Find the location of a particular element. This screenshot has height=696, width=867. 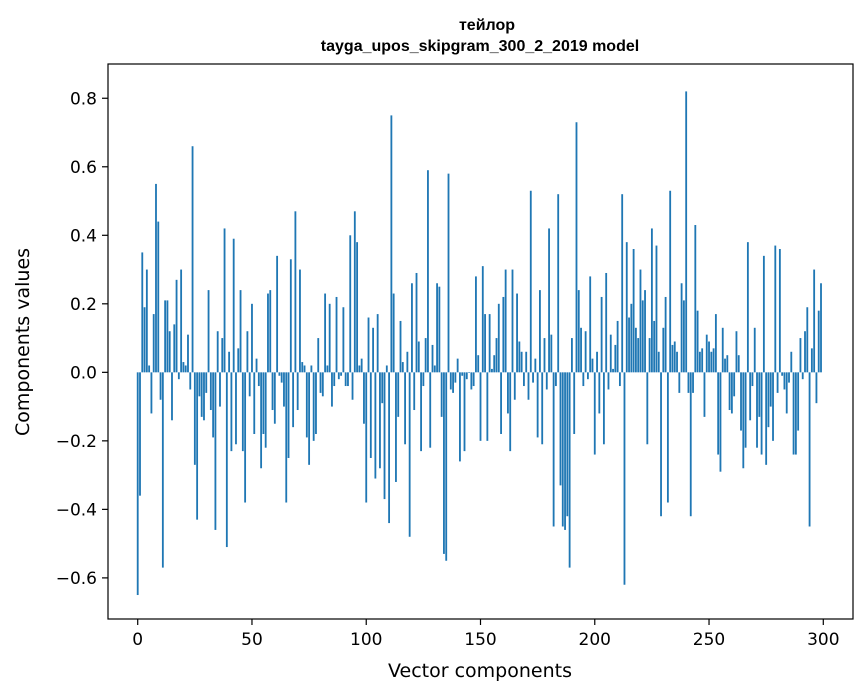

x-tick-label: 0 is located at coordinates (137, 640).